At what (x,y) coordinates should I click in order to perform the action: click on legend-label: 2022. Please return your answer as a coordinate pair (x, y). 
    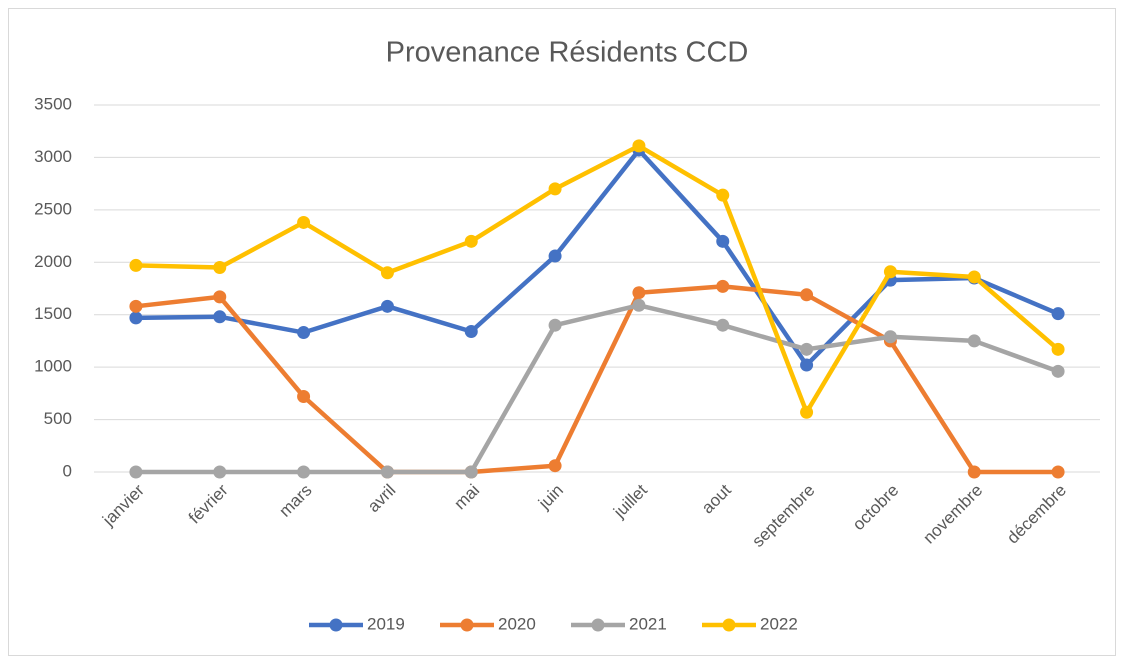
    Looking at the image, I should click on (779, 623).